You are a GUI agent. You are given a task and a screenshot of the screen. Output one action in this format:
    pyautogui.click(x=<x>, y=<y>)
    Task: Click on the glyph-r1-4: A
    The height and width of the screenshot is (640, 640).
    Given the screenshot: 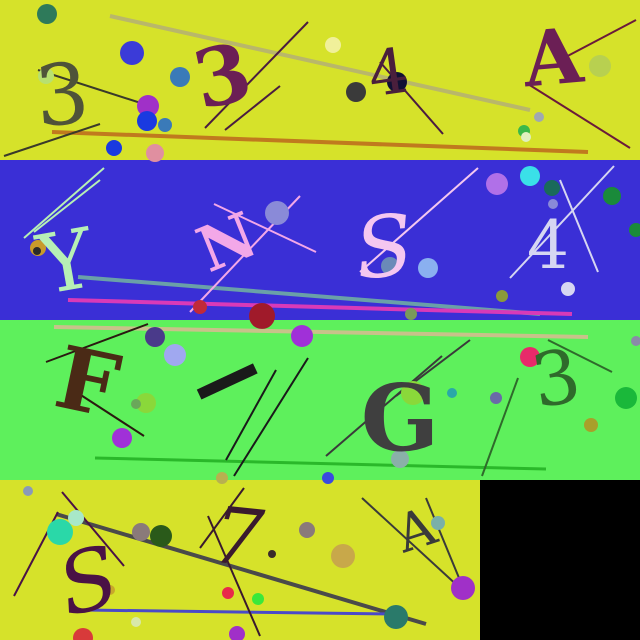 What is the action you would take?
    pyautogui.click(x=553, y=58)
    